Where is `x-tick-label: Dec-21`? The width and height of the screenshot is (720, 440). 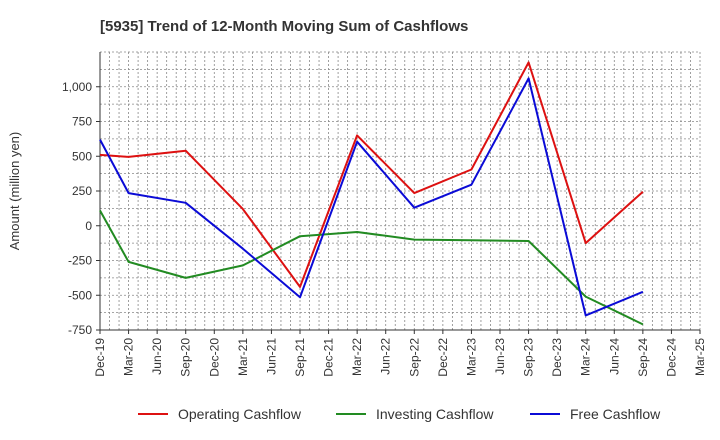
x-tick-label: Dec-21 is located at coordinates (329, 357).